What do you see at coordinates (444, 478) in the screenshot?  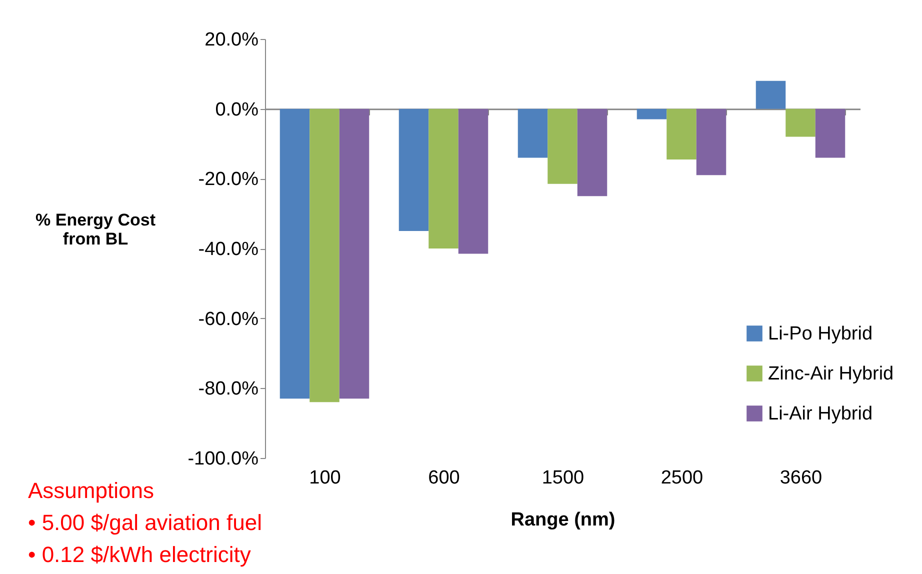 I see `x-tick-label: 600` at bounding box center [444, 478].